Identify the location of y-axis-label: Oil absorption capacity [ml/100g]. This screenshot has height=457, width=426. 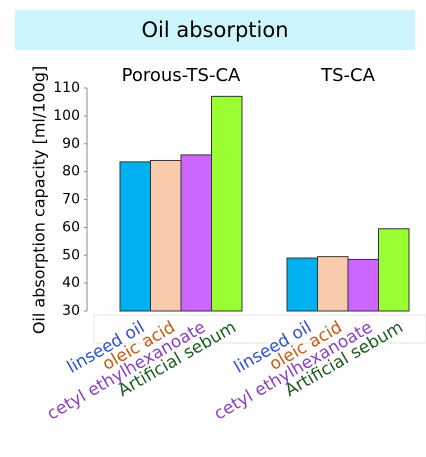
(39, 200).